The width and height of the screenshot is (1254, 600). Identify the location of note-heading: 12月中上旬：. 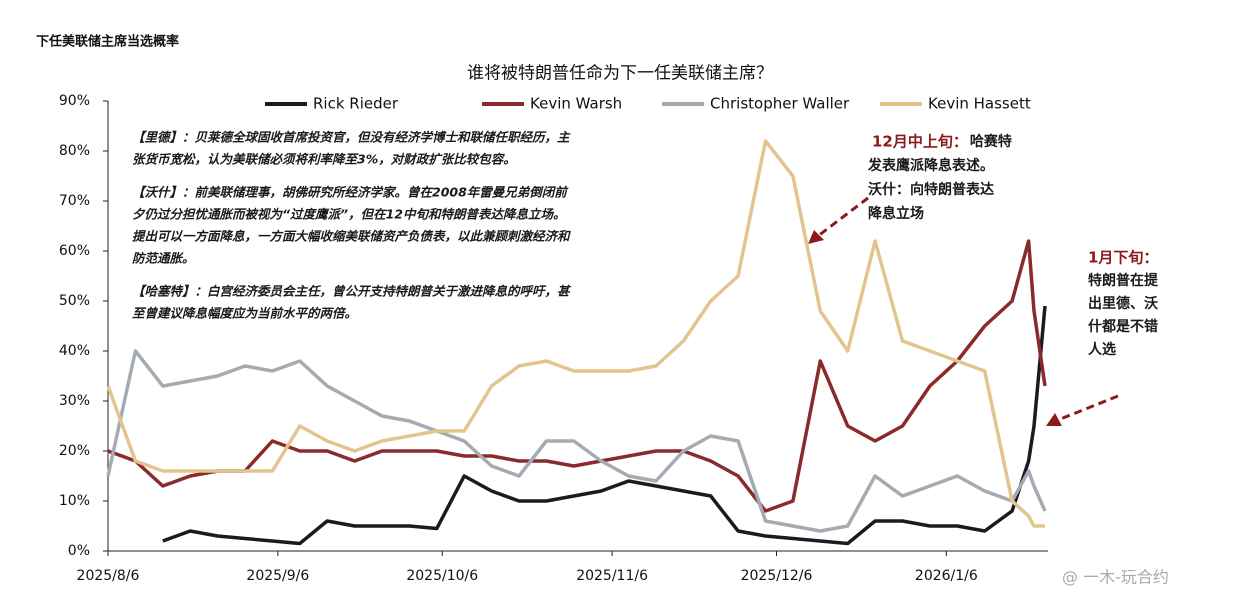
(920, 142).